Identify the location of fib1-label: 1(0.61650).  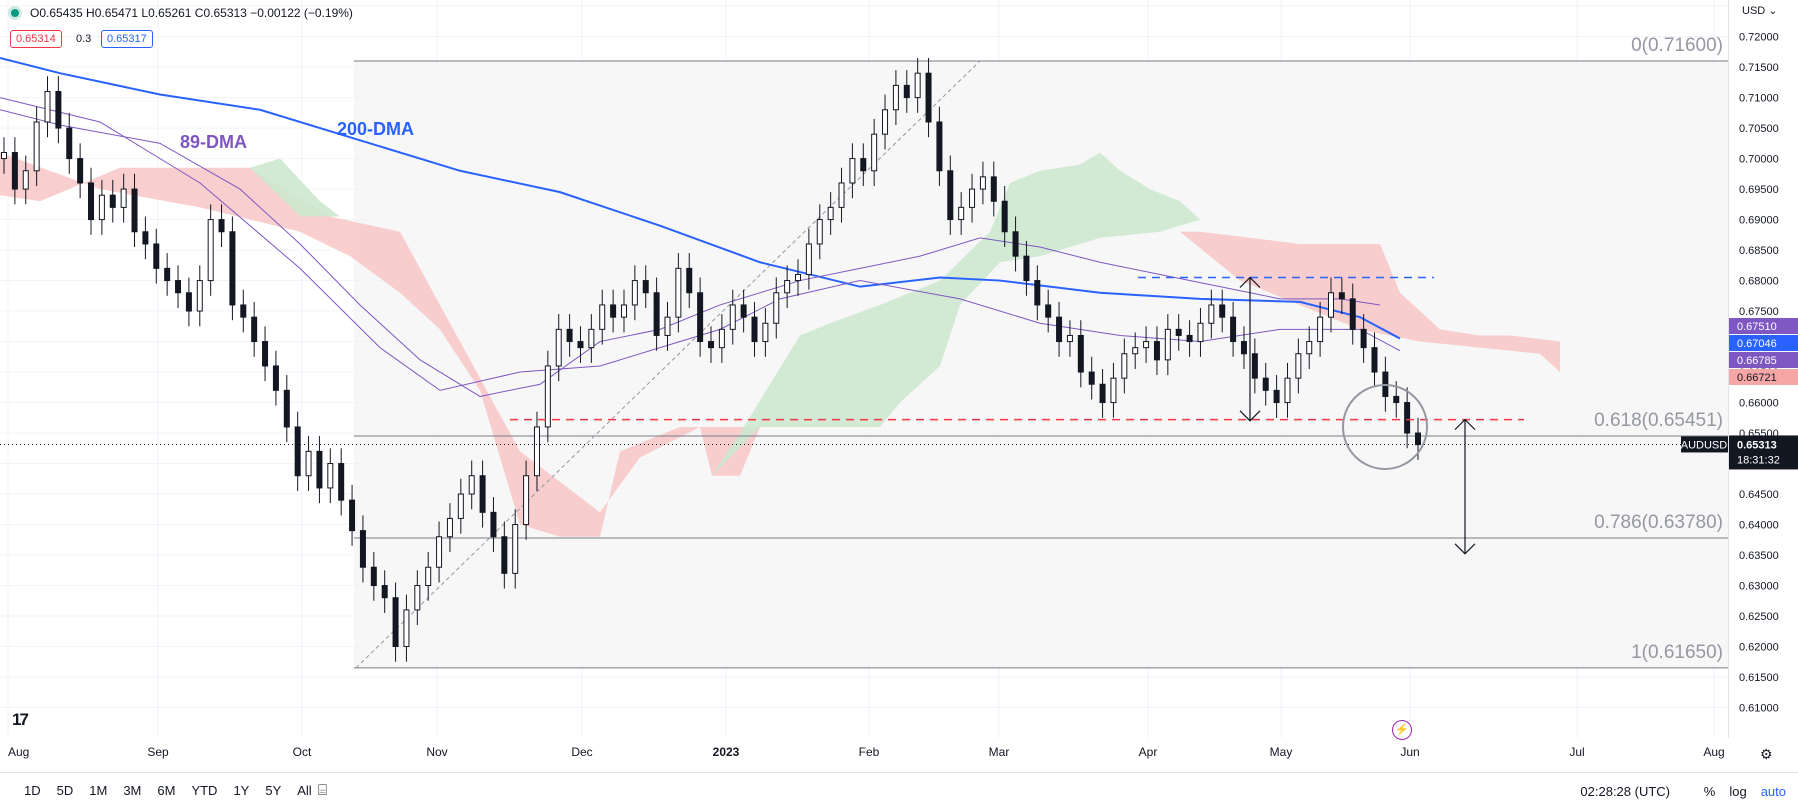
(1677, 652).